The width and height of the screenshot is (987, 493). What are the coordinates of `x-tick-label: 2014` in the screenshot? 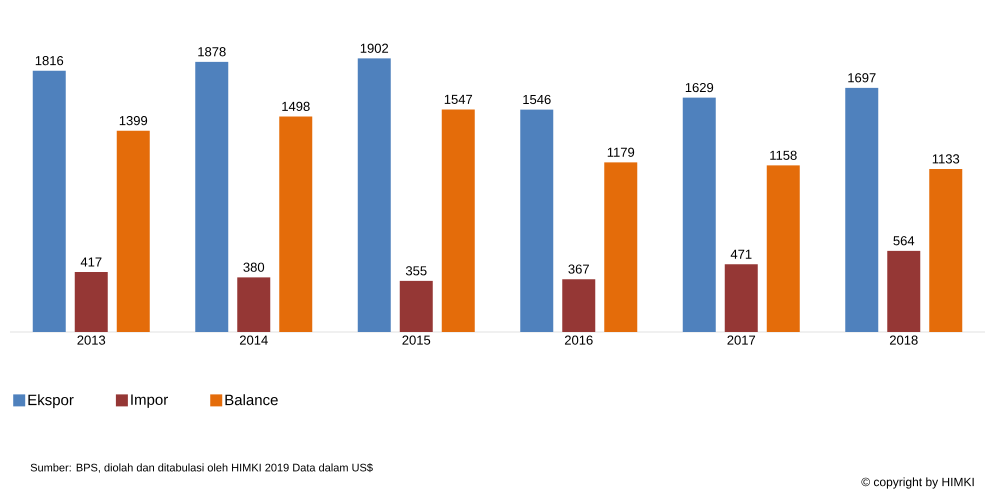 It's located at (254, 340).